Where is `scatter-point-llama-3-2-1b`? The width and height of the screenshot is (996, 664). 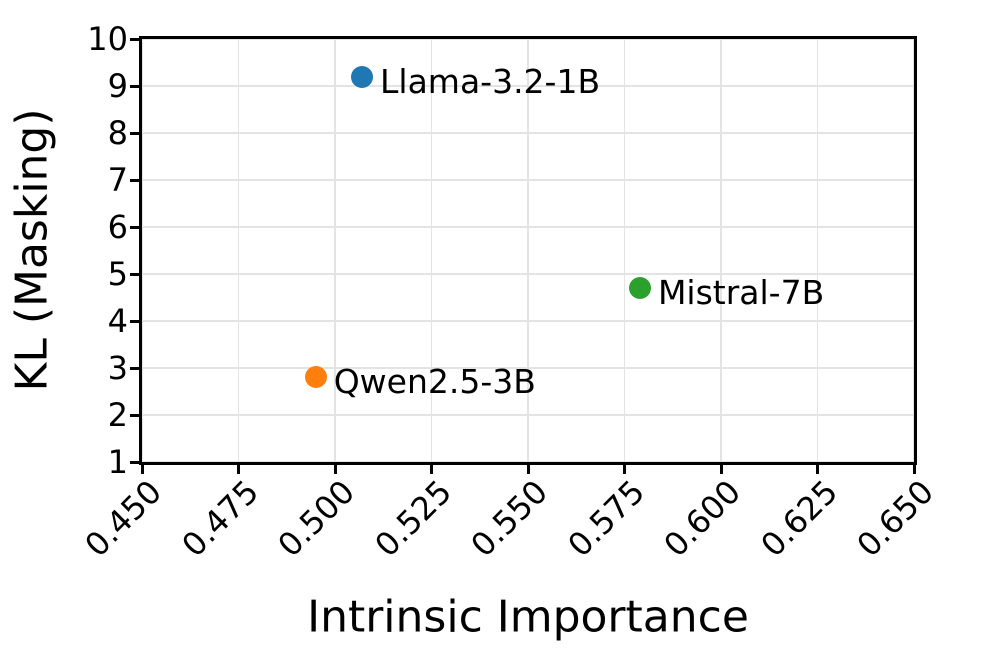 scatter-point-llama-3-2-1b is located at coordinates (362, 76).